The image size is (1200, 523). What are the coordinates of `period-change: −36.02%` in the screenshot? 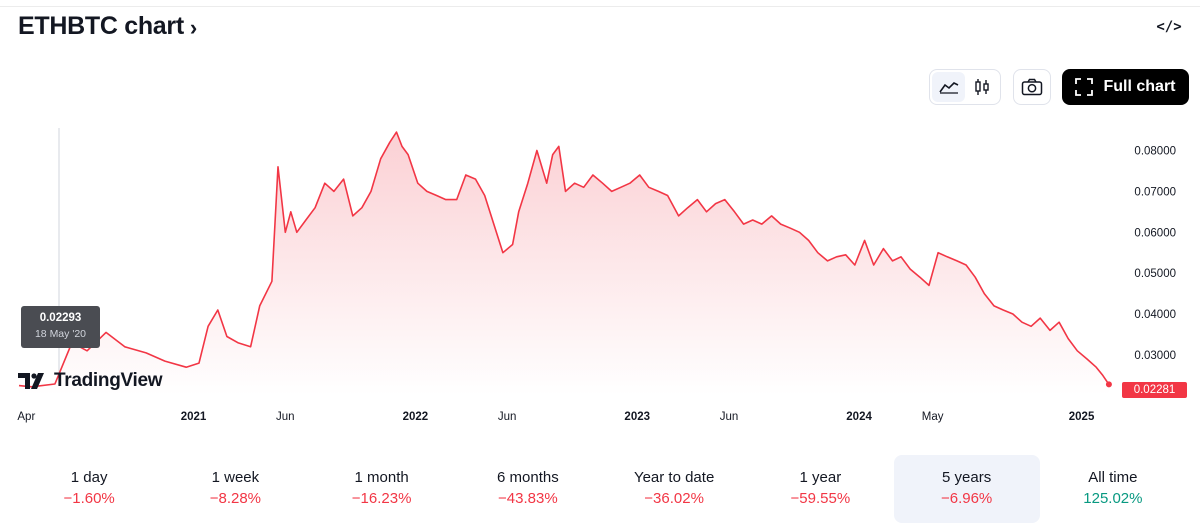 It's located at (674, 498).